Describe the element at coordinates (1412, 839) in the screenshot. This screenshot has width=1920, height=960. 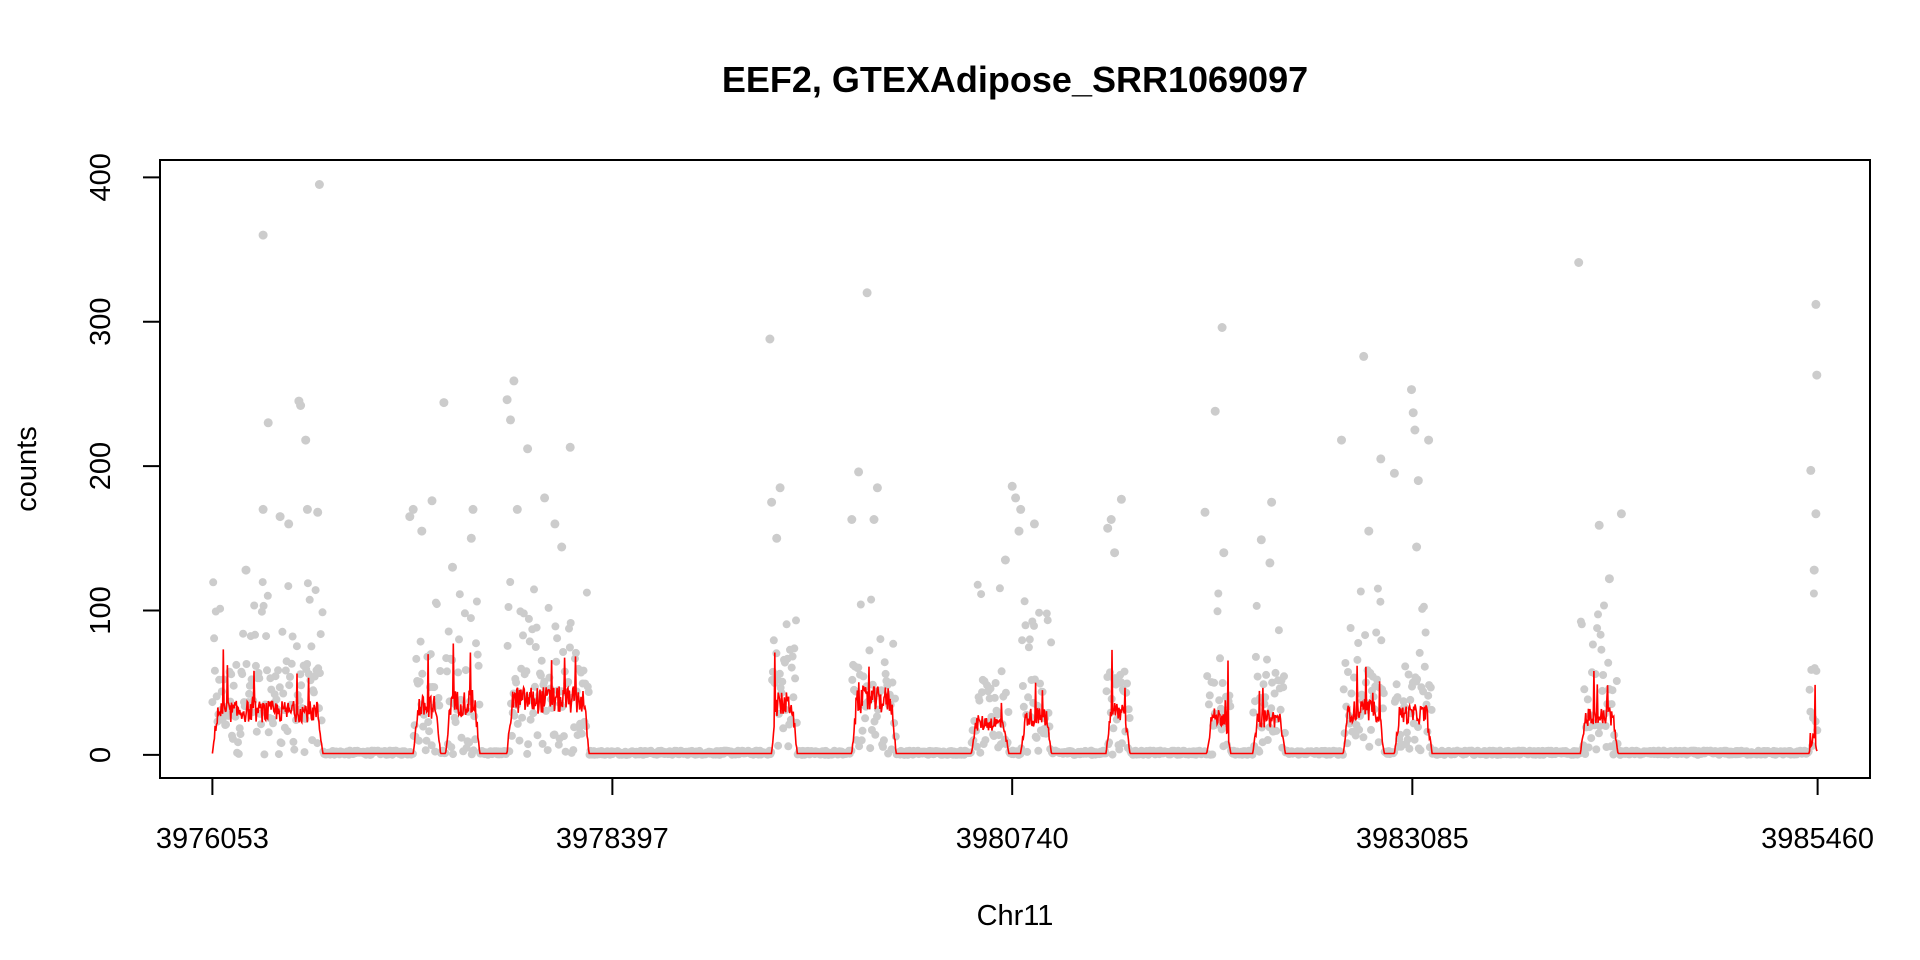
I see `x-tick-label: 3983085` at that location.